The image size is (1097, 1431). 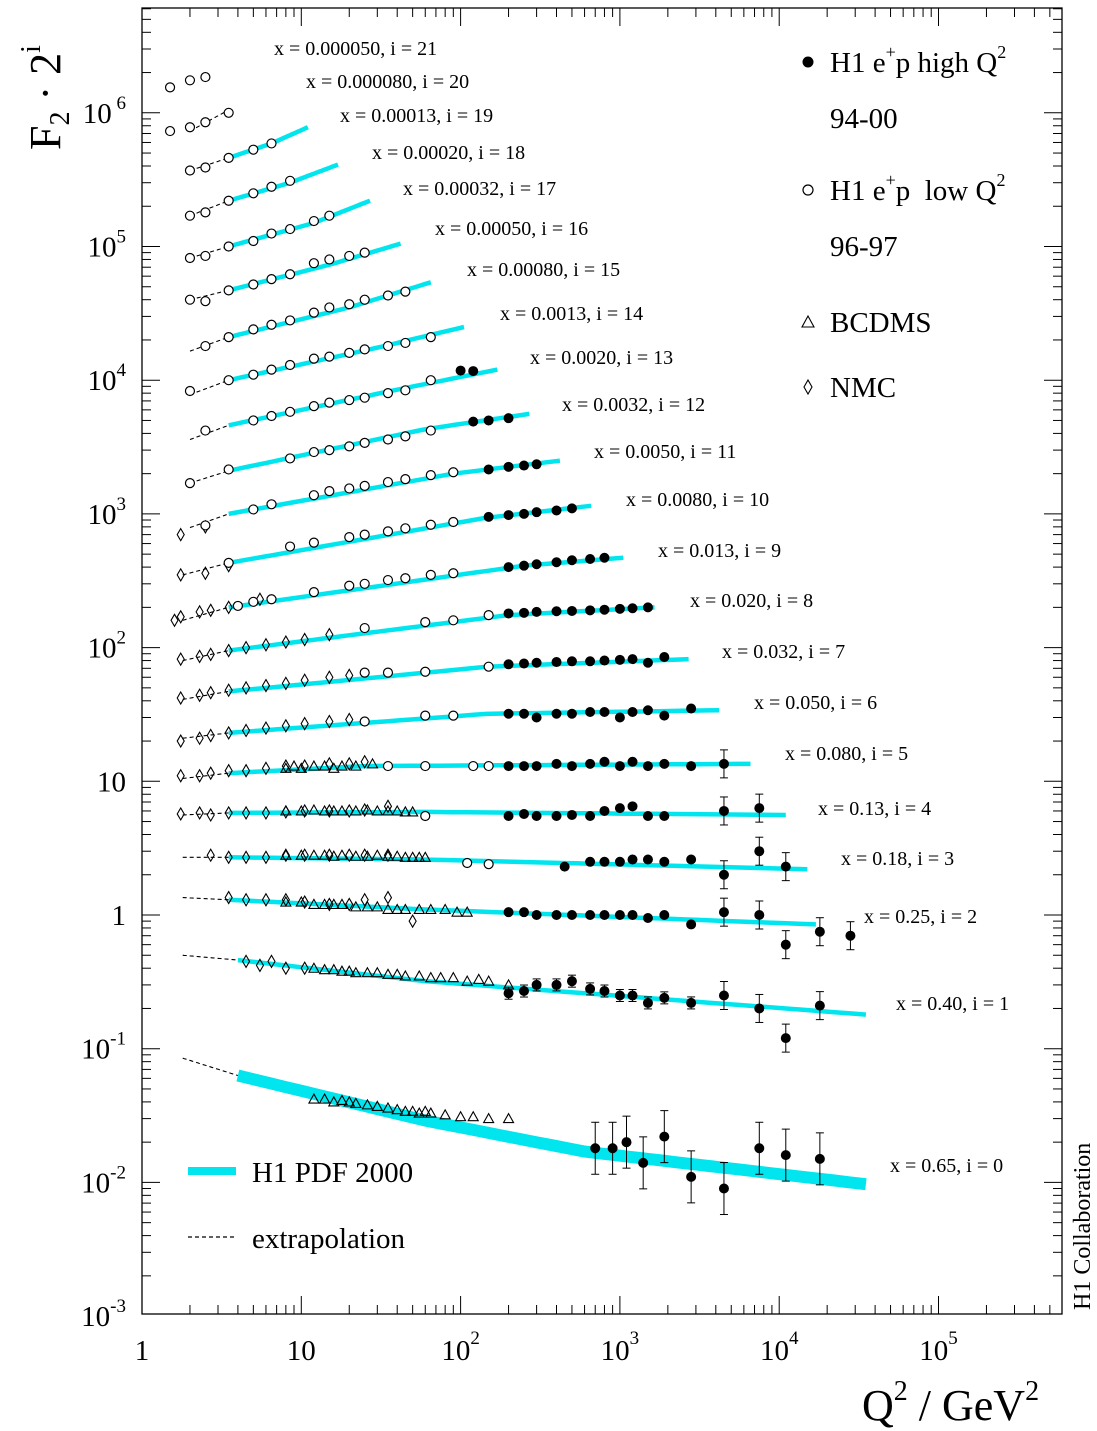 What do you see at coordinates (815, 703) in the screenshot?
I see `series-label-i6: x = 0.050, i = 6` at bounding box center [815, 703].